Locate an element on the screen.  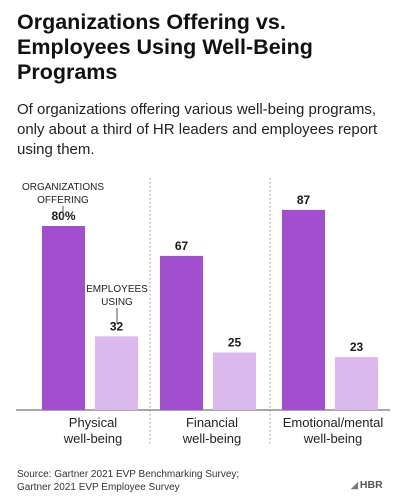
series-label-using: EMPLOYEES is located at coordinates (117, 289).